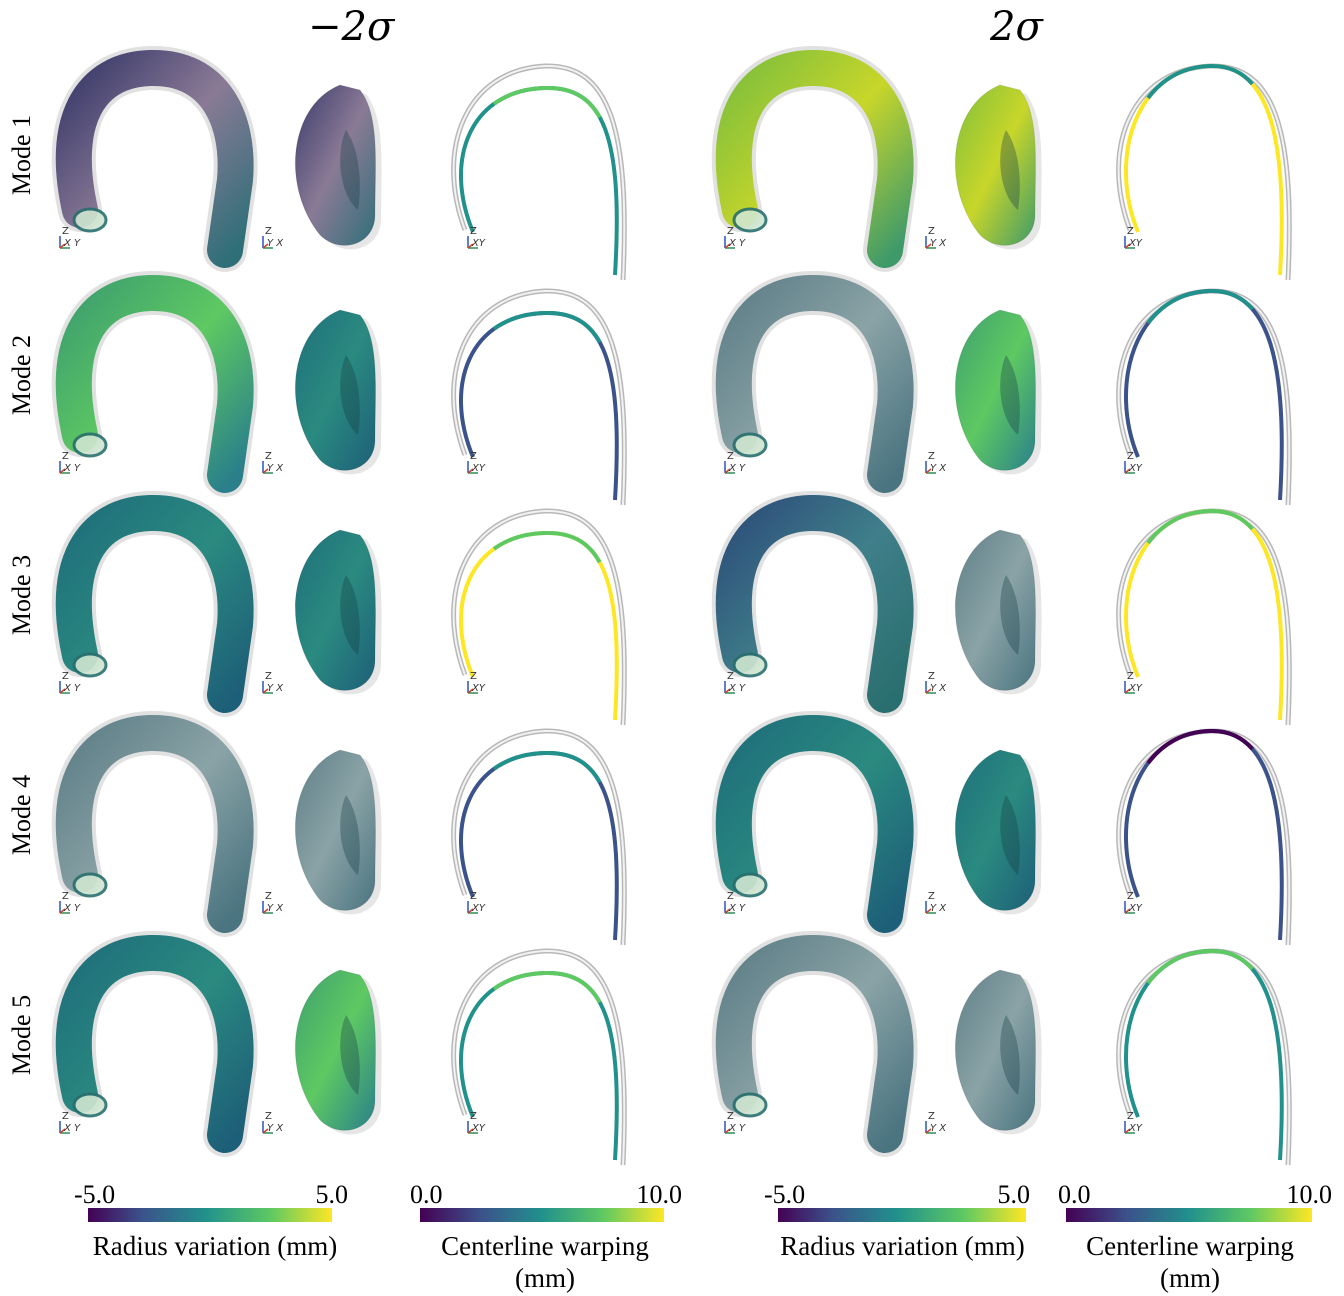 The height and width of the screenshot is (1296, 1344). I want to click on colorbar-radius-left: -5.0 5.0 Radius variation (mm), so click(215, 1235).